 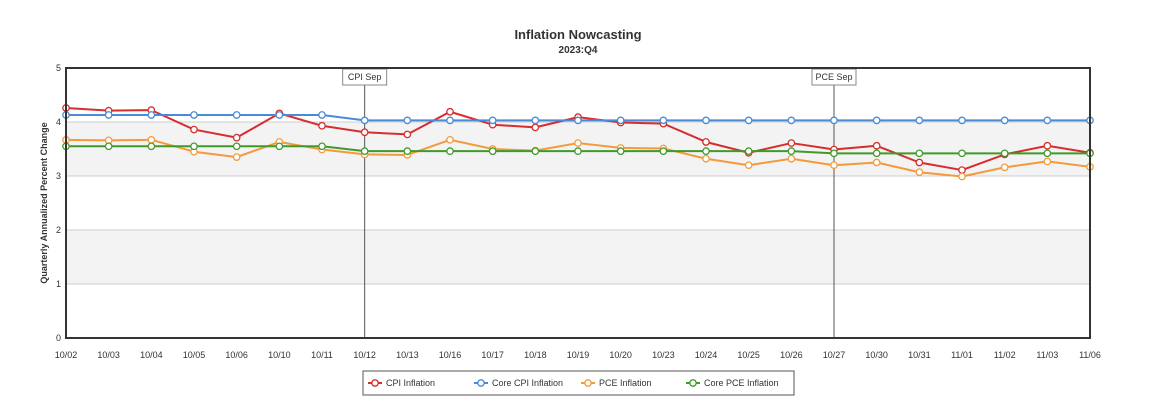 What do you see at coordinates (492, 355) in the screenshot?
I see `x-tick-label: 10/17` at bounding box center [492, 355].